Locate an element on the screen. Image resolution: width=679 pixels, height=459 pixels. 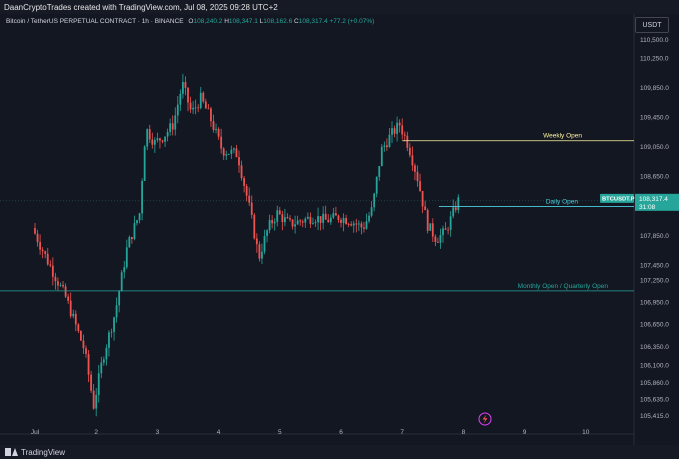
x-tick-label: 6 is located at coordinates (341, 432).